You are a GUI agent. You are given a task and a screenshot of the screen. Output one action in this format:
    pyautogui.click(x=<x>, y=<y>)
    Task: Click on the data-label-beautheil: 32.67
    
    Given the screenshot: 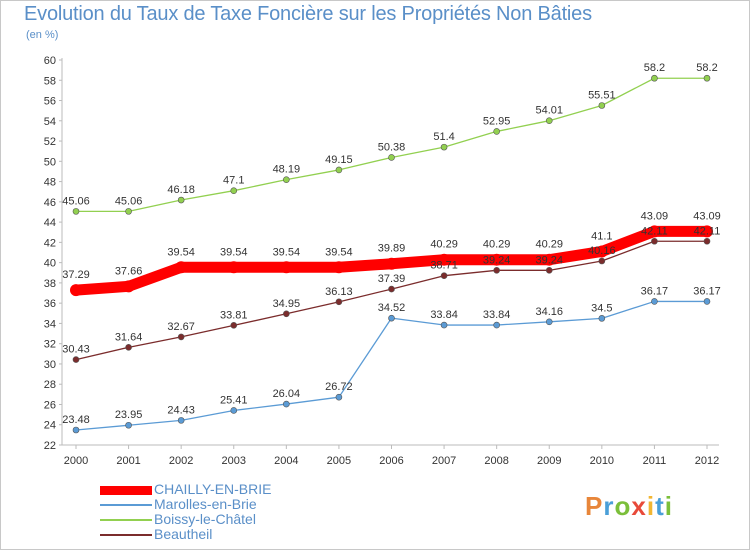 What is the action you would take?
    pyautogui.click(x=181, y=327)
    